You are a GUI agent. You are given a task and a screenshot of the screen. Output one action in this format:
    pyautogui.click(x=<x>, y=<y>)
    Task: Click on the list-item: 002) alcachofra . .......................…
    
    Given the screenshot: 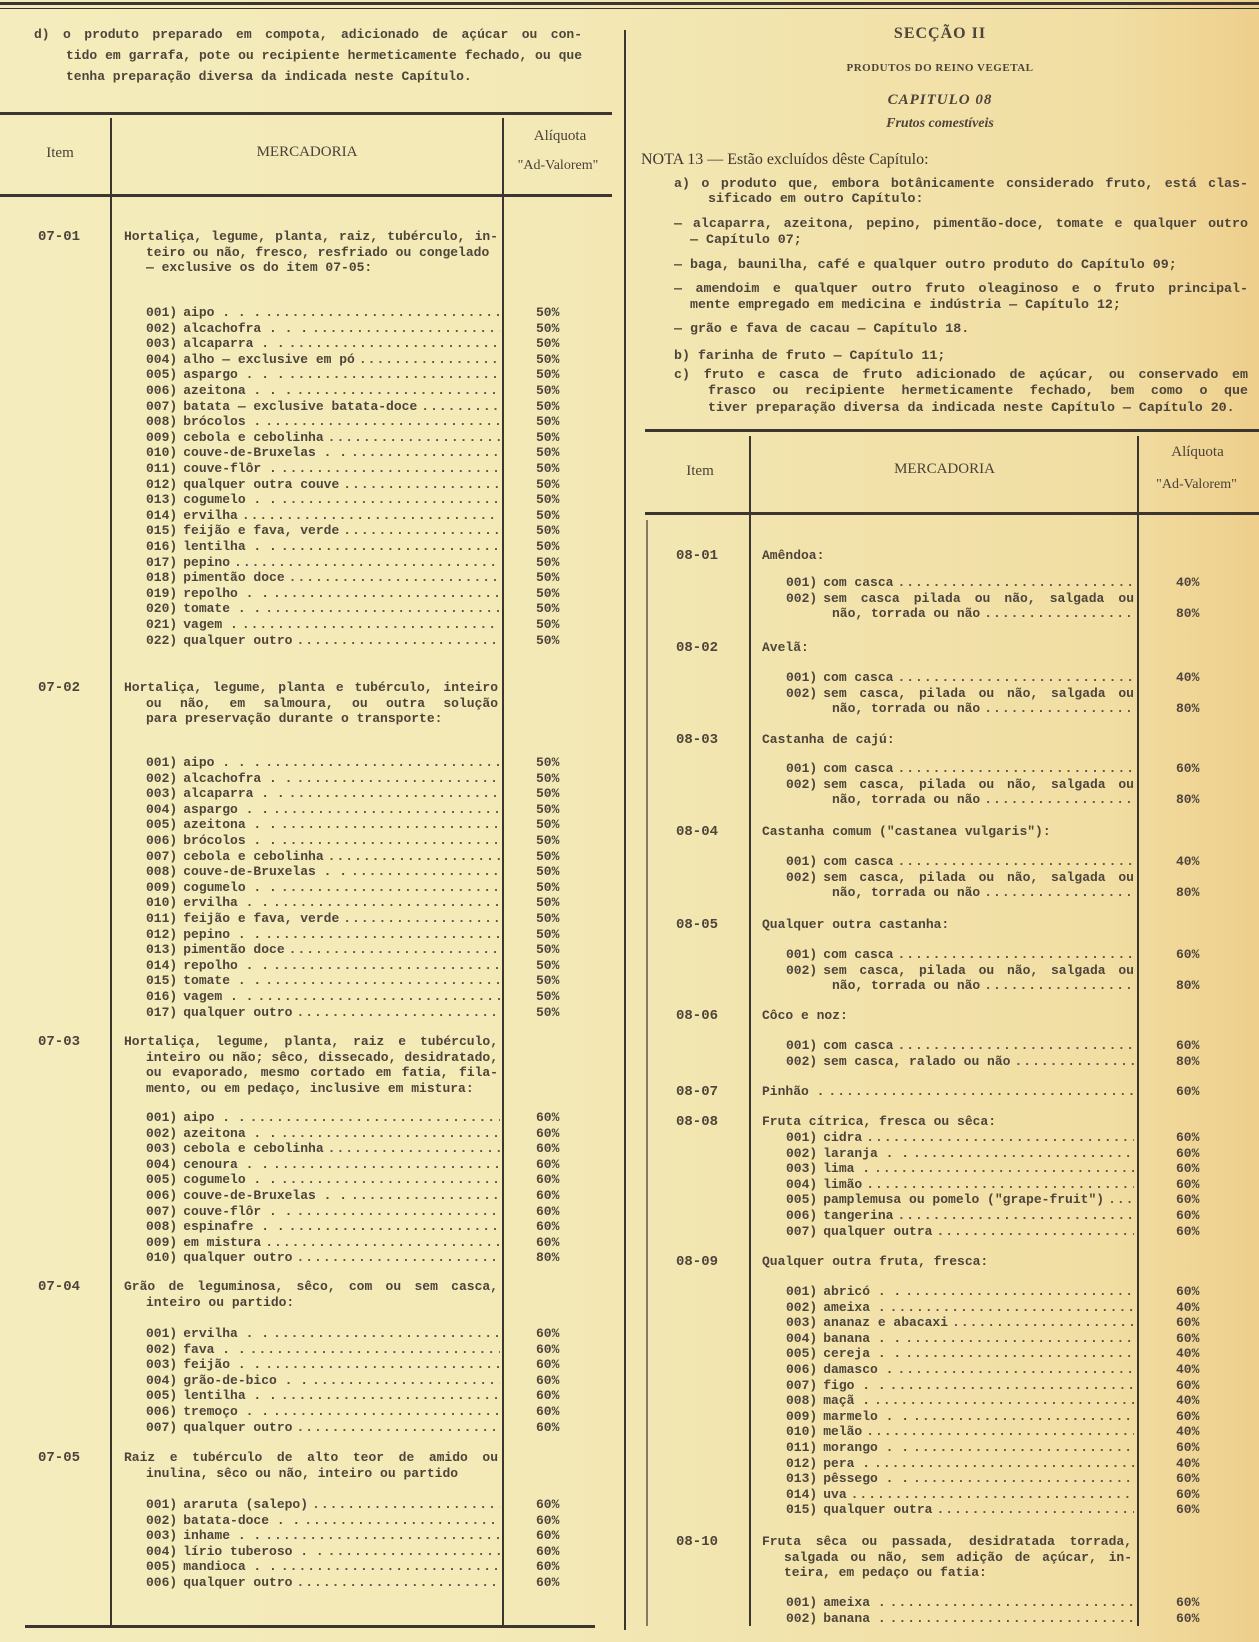 What is the action you would take?
    pyautogui.click(x=323, y=779)
    